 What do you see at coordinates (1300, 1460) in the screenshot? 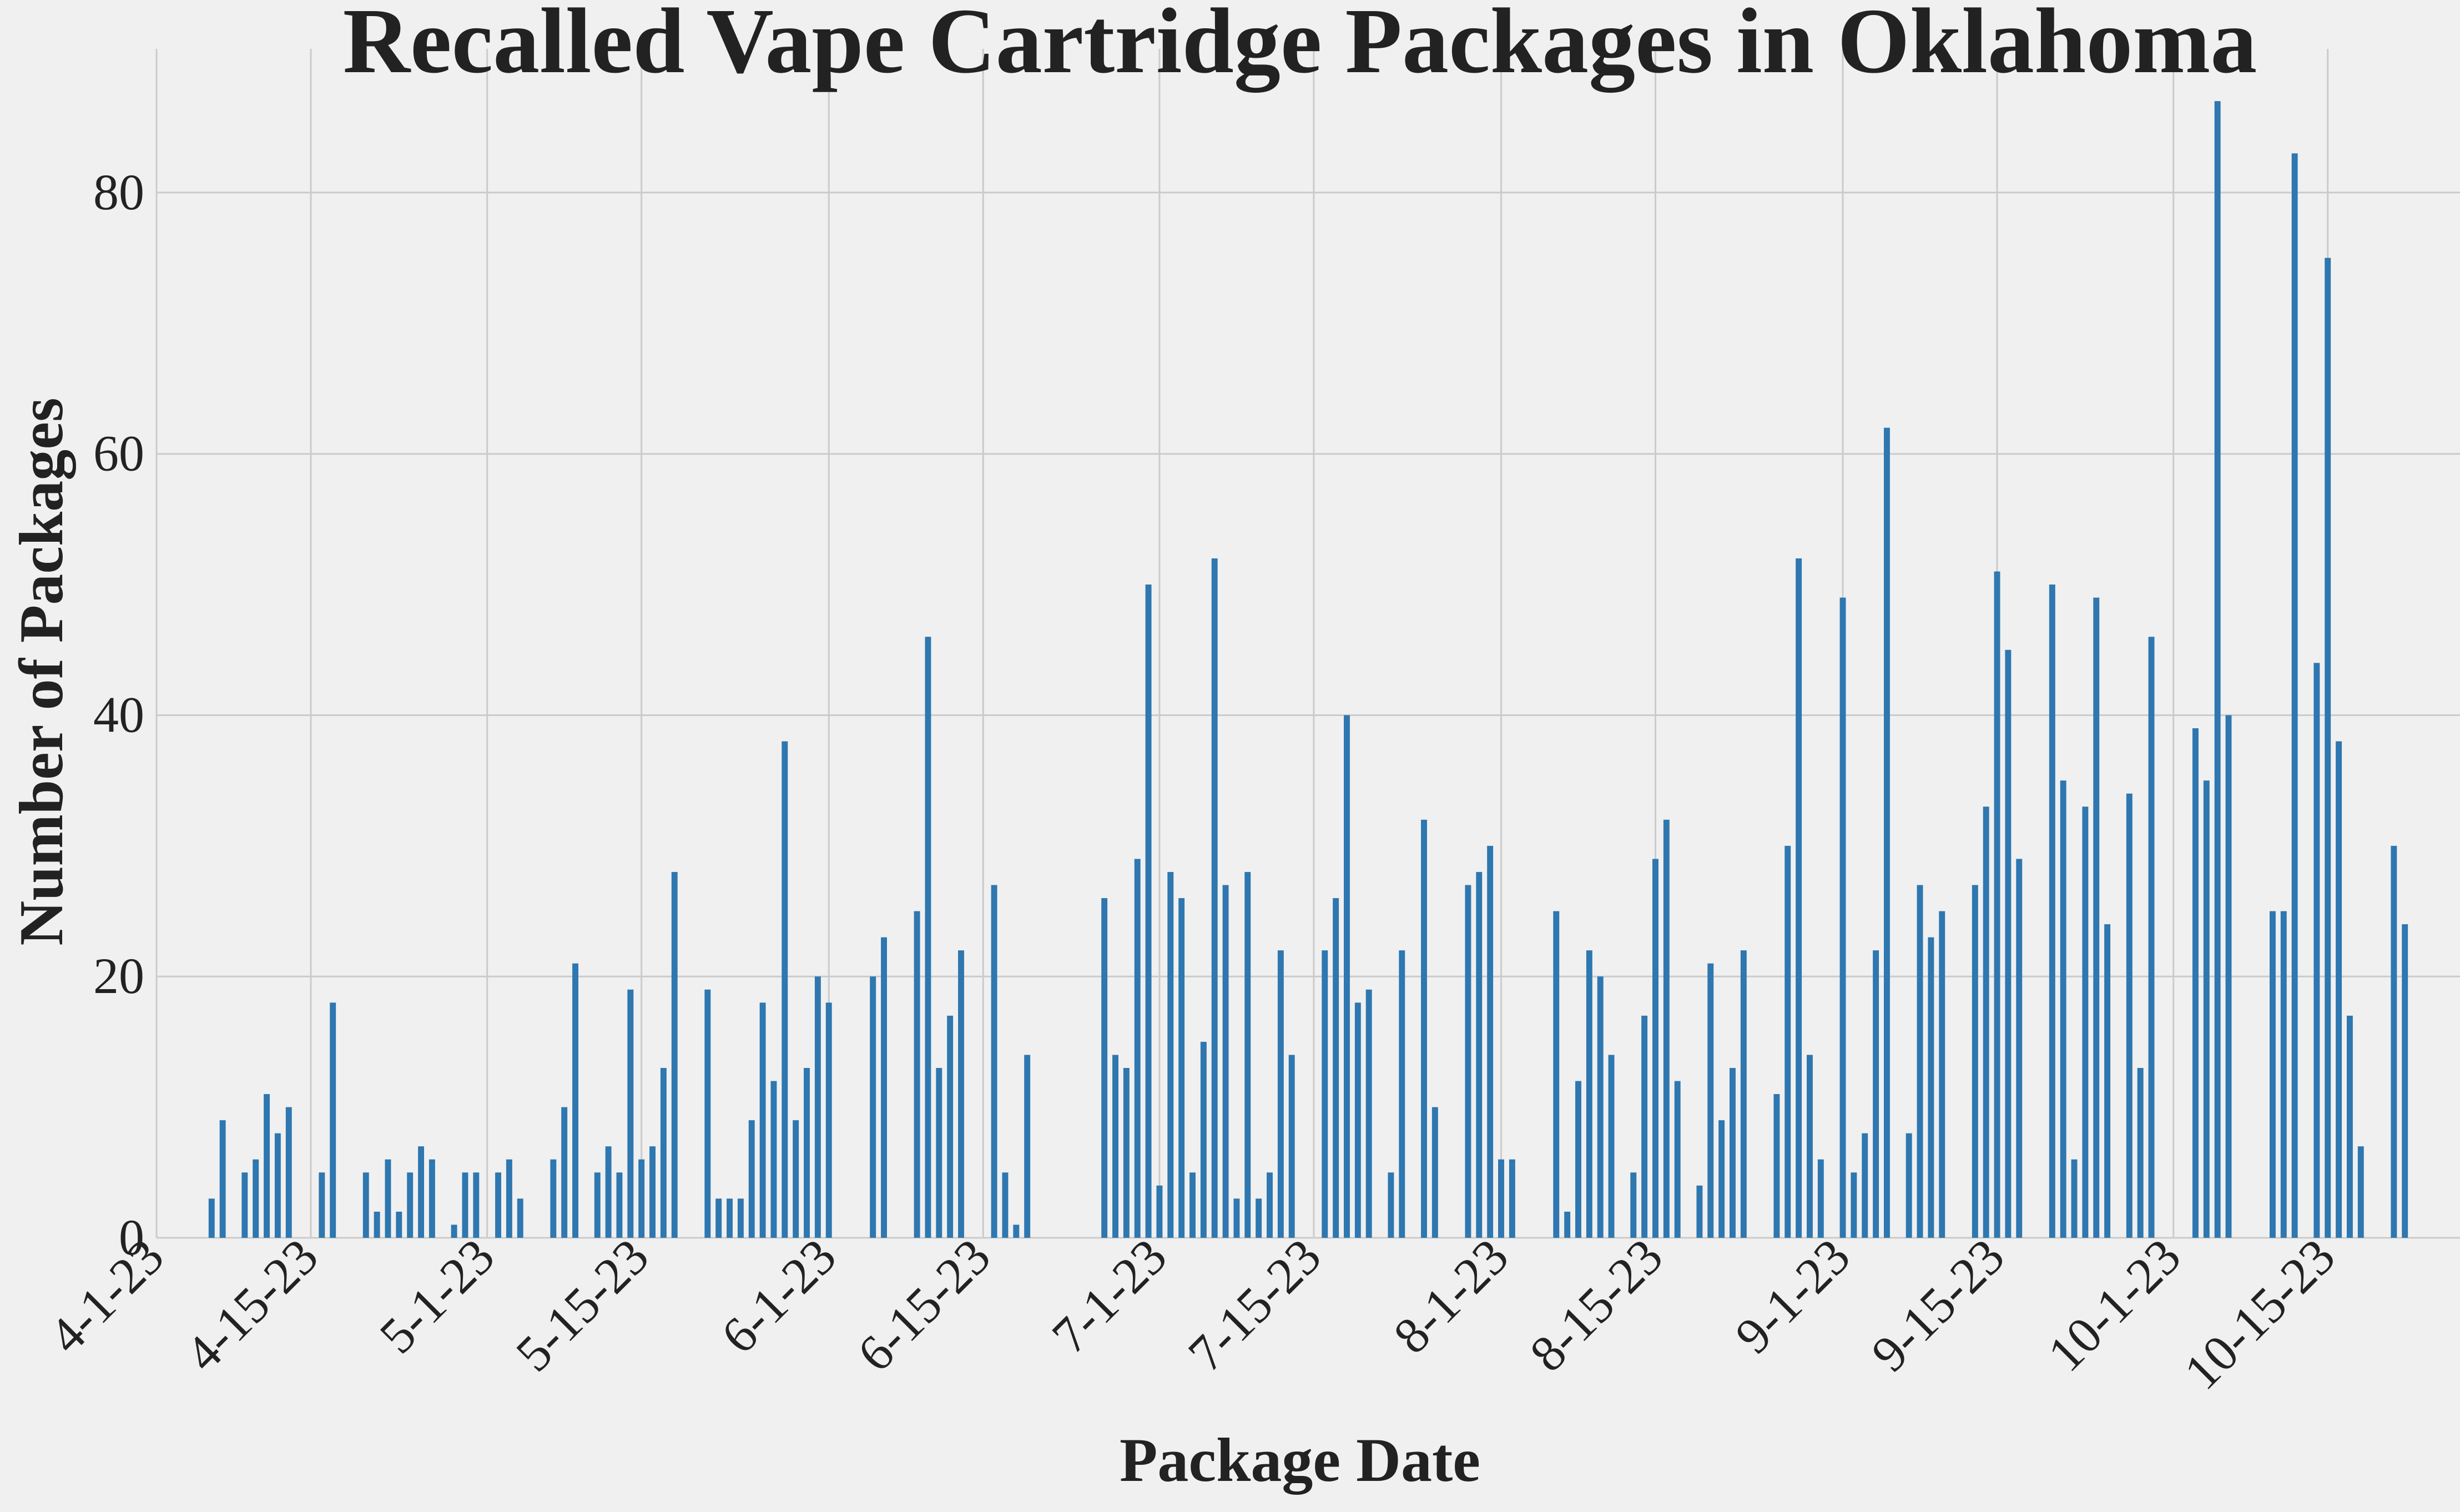
I see `x-axis-label: Package Date` at bounding box center [1300, 1460].